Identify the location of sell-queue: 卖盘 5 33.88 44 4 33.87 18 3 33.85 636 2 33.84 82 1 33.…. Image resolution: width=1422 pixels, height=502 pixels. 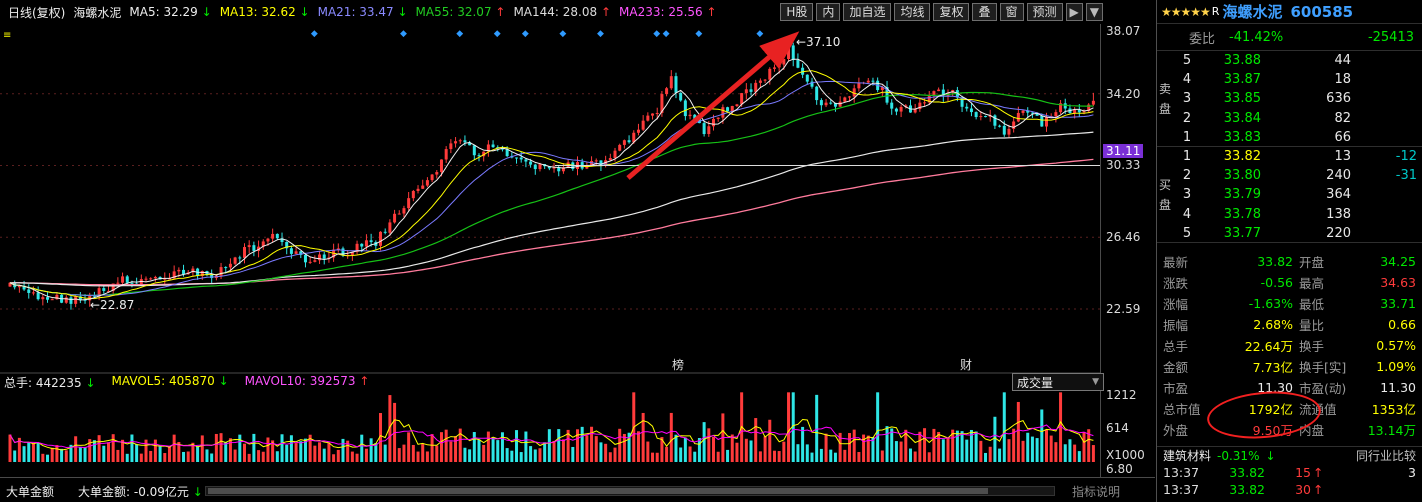
(1289, 99).